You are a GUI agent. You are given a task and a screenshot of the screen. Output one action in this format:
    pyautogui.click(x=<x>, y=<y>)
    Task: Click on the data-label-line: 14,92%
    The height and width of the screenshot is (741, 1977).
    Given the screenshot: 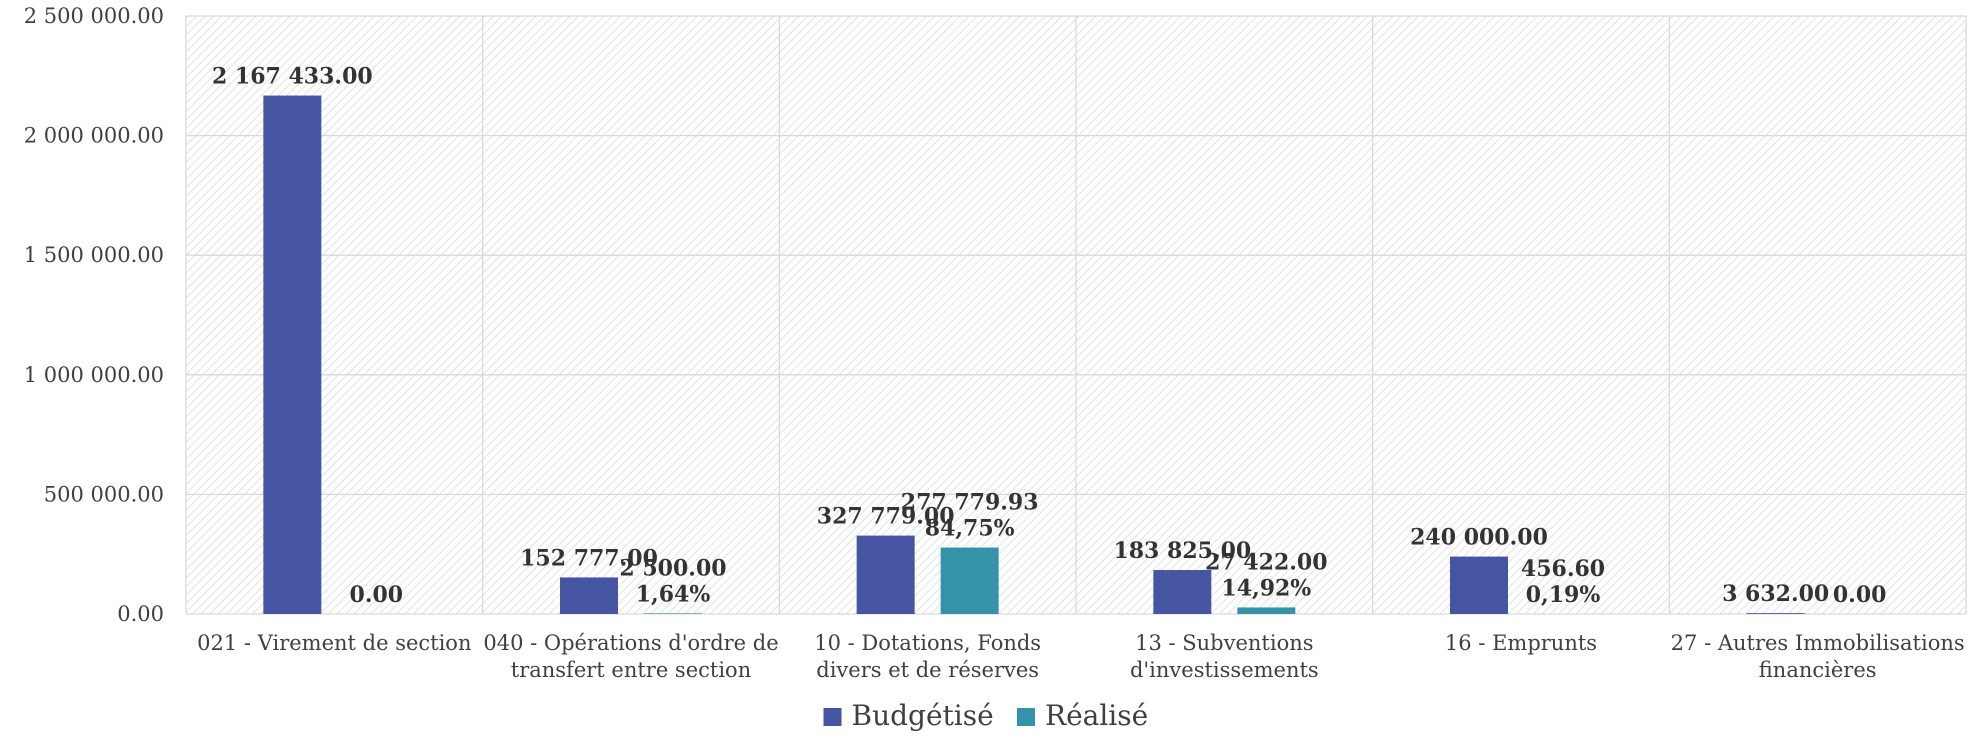 What is the action you would take?
    pyautogui.click(x=1266, y=588)
    